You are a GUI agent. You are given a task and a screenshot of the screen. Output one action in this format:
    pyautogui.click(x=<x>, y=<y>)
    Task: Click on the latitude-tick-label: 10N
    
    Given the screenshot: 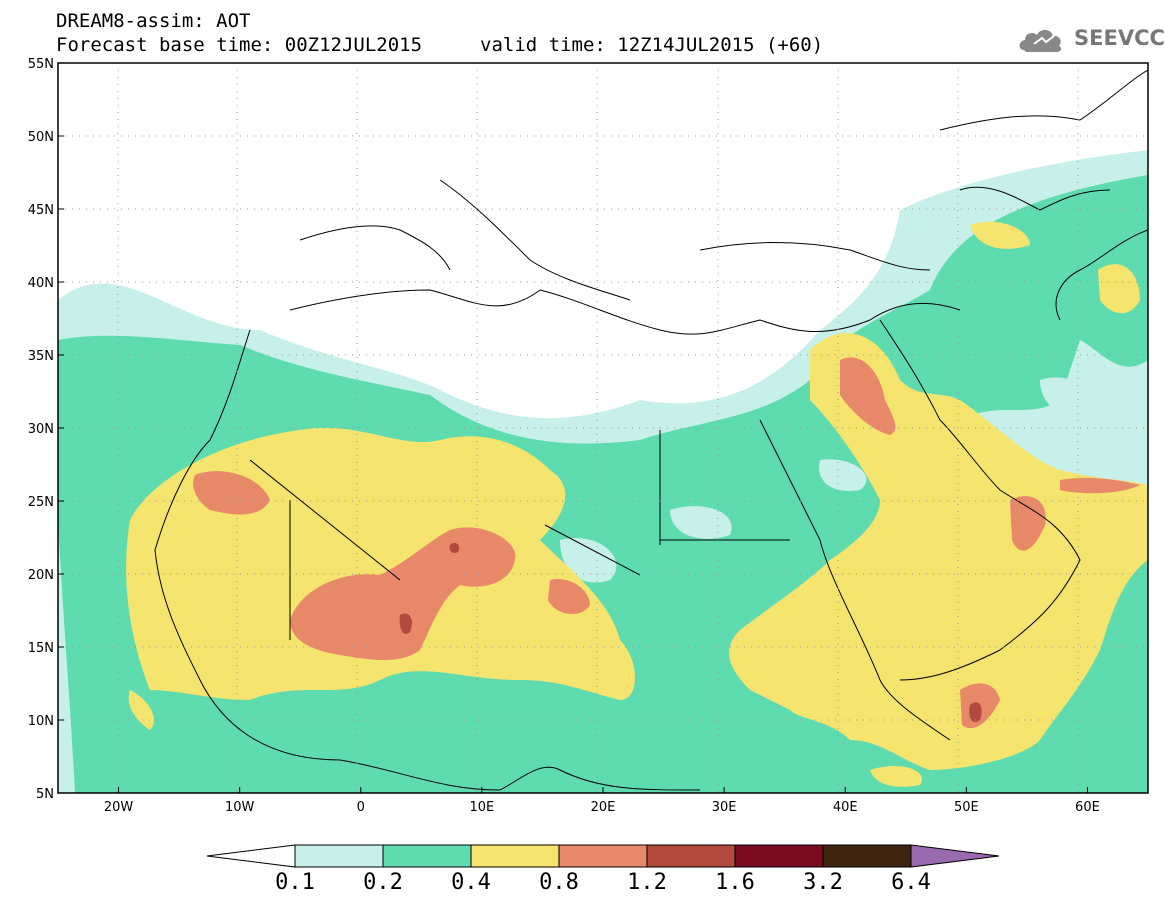 What is the action you would take?
    pyautogui.click(x=41, y=721)
    